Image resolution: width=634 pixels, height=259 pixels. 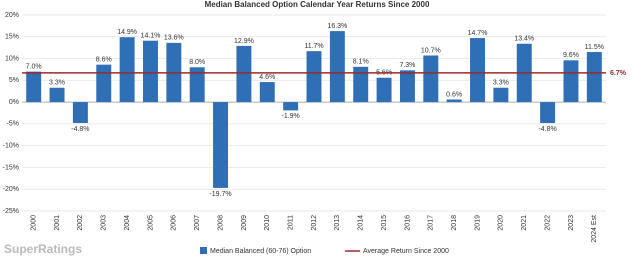 I want to click on value-label: 7.0%, so click(x=34, y=66).